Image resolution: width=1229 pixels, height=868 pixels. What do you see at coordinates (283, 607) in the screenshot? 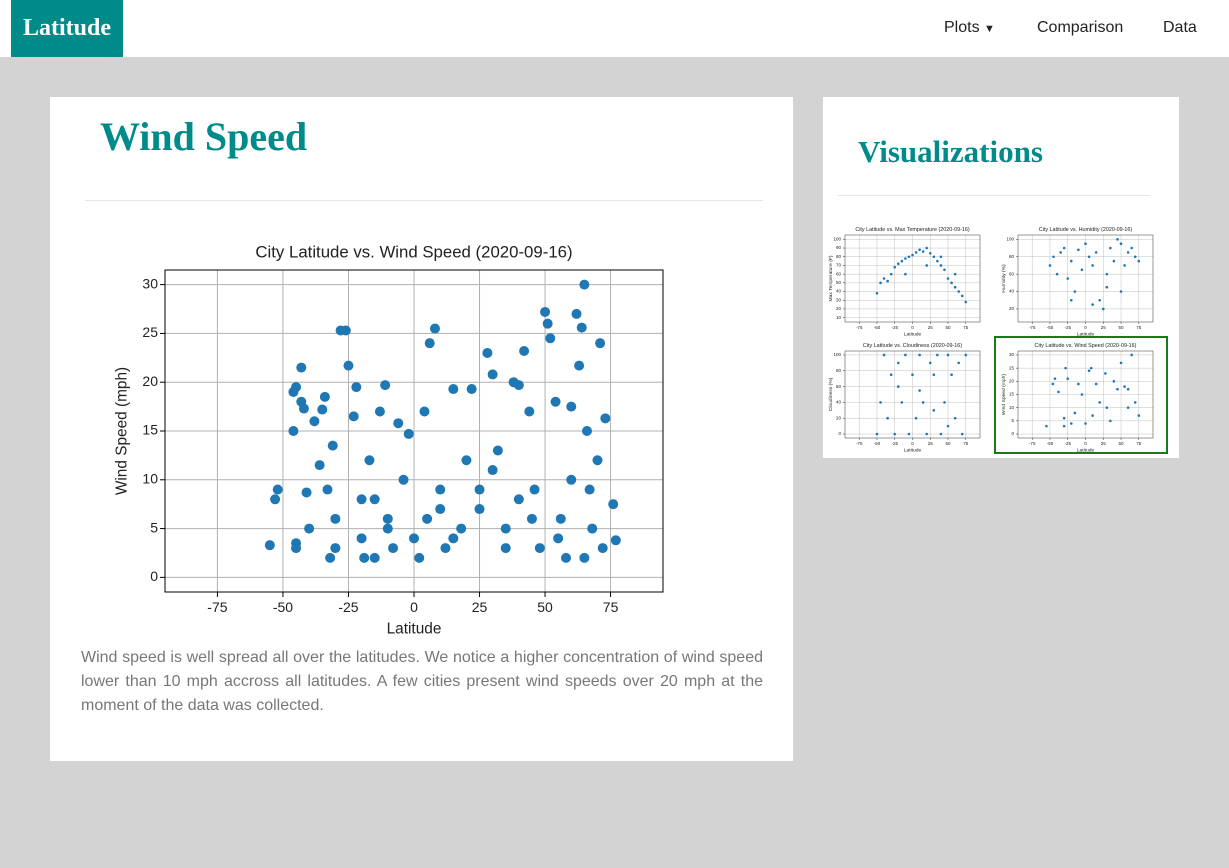
I see `x-tick-label: -50` at bounding box center [283, 607].